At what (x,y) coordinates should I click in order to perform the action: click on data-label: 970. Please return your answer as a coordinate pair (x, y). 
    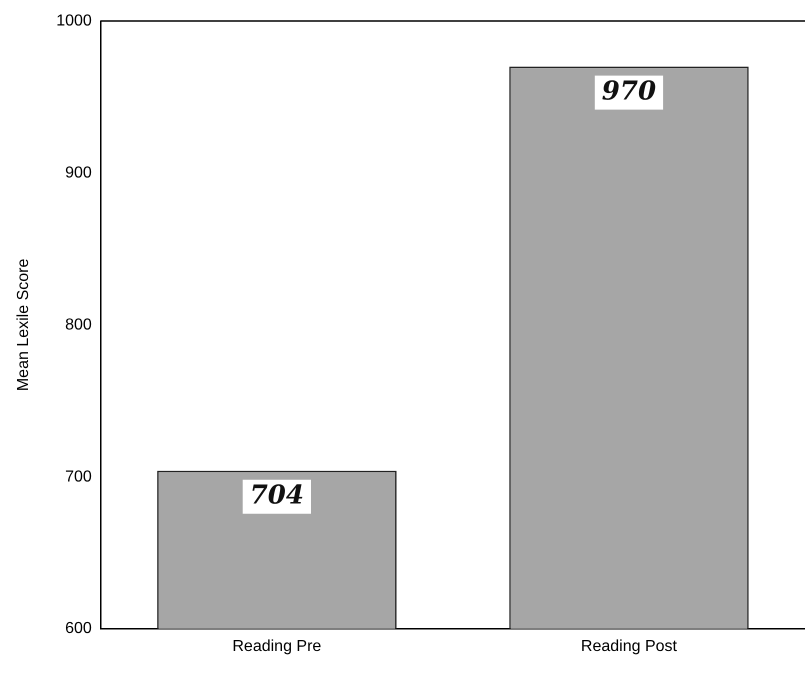
    Looking at the image, I should click on (629, 91).